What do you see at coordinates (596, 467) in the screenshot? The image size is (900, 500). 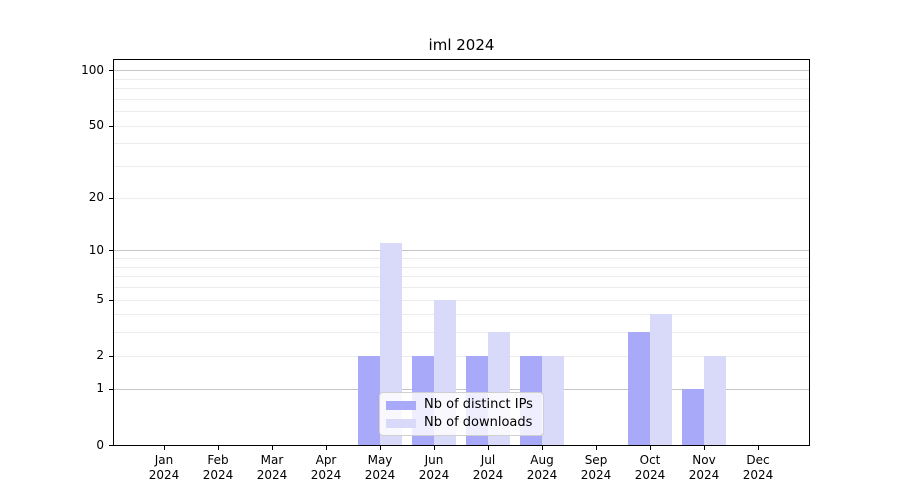 I see `x-tick-label-sep: Sep 2024` at bounding box center [596, 467].